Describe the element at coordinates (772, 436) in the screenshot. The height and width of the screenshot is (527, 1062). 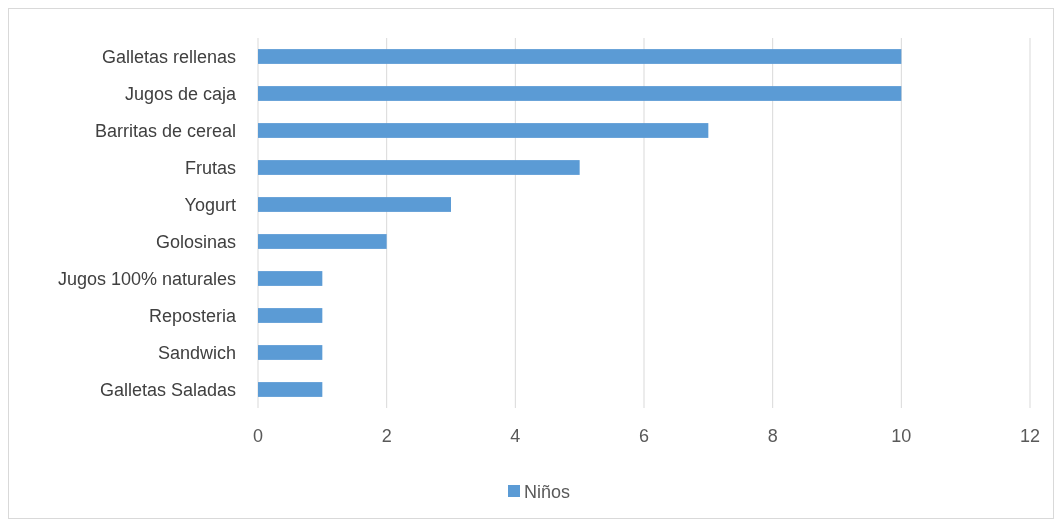
I see `x-tick-label: 8` at that location.